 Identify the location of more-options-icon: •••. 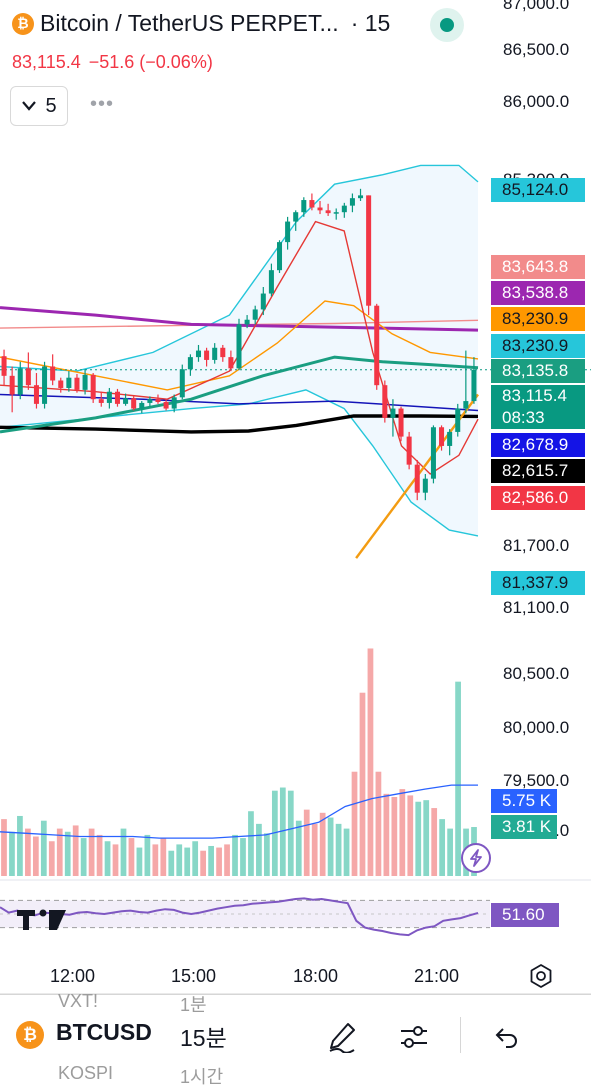
(102, 104).